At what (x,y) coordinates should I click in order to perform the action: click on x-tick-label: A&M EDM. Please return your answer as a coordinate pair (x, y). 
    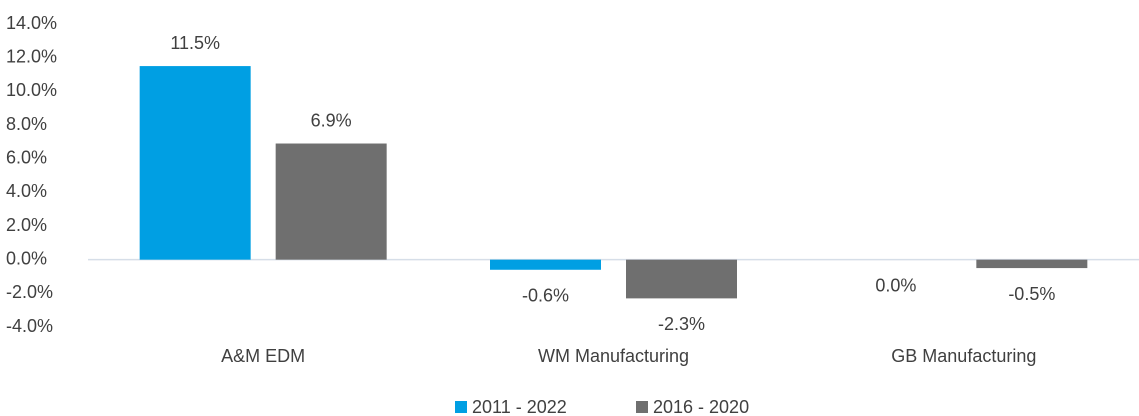
    Looking at the image, I should click on (263, 356).